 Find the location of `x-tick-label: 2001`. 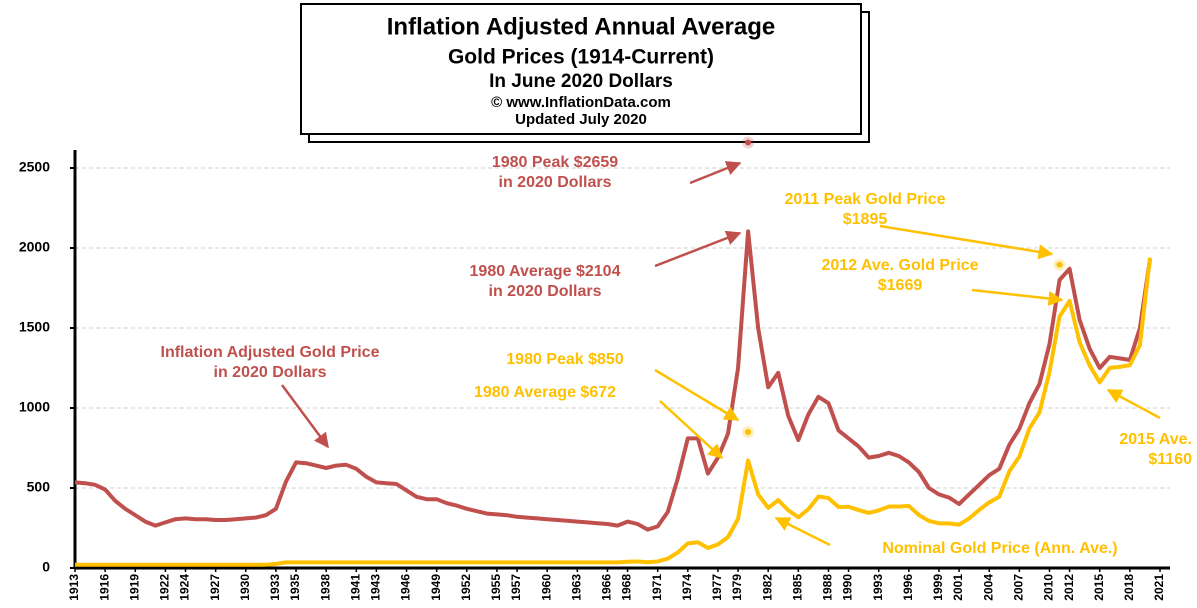

x-tick-label: 2001 is located at coordinates (958, 587).